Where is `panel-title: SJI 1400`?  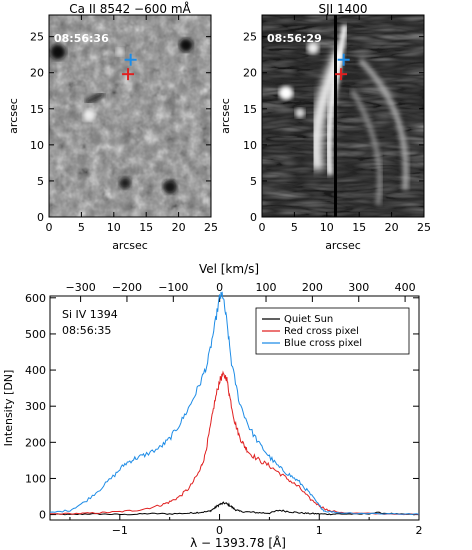 panel-title: SJI 1400 is located at coordinates (342, 9).